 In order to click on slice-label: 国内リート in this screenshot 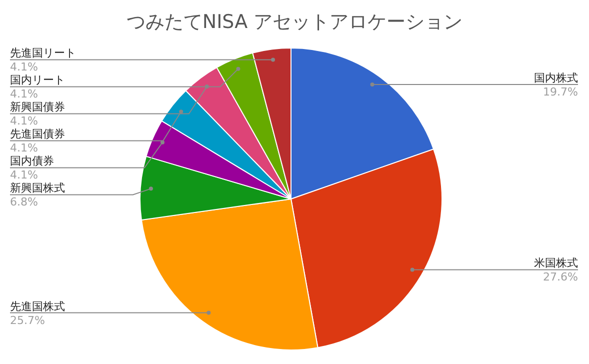, I will do `click(37, 80)`.